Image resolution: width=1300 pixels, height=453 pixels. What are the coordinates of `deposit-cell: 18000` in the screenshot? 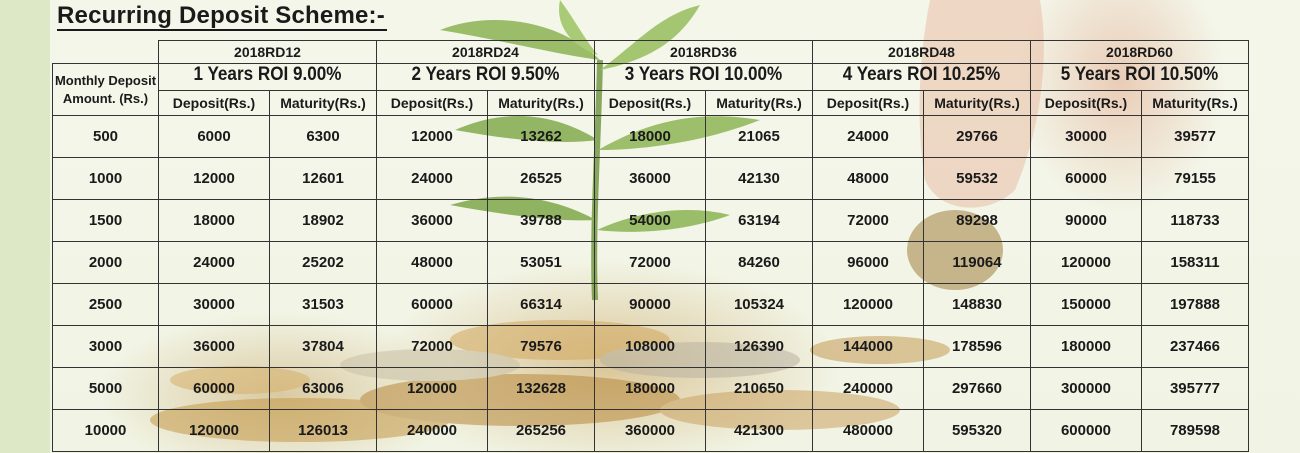 It's located at (650, 136).